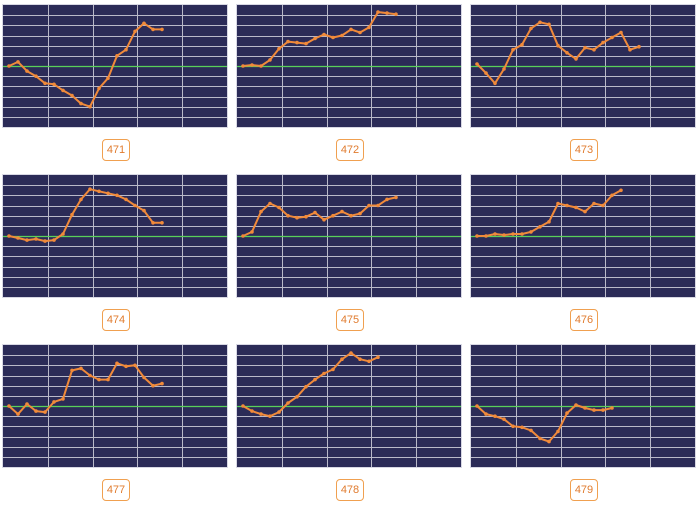 This screenshot has width=700, height=510. I want to click on chart-label-button: 473, so click(584, 150).